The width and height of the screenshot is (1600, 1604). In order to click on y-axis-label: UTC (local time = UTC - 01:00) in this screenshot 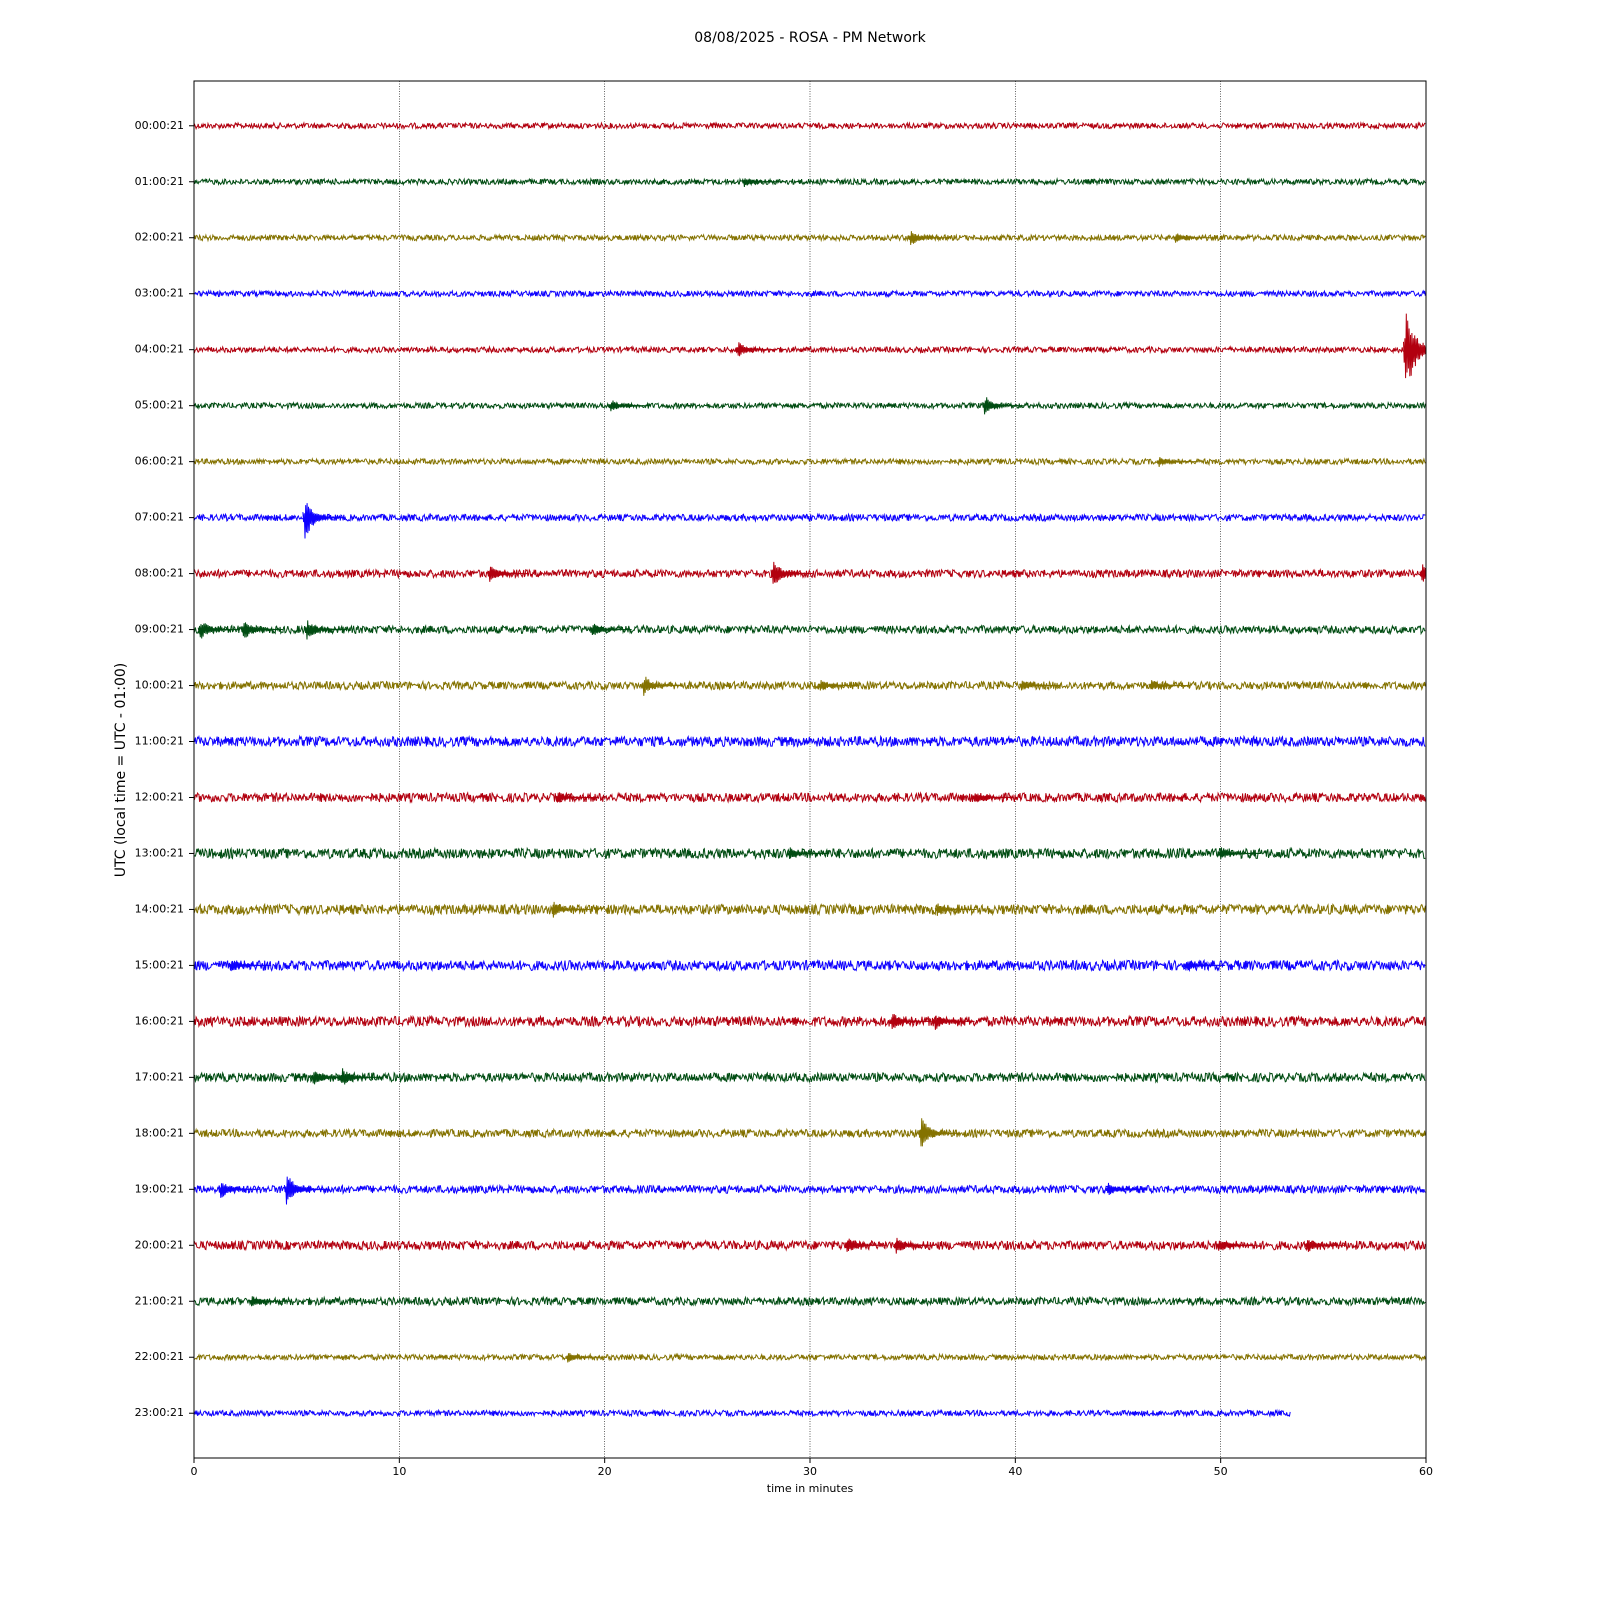, I will do `click(121, 770)`.